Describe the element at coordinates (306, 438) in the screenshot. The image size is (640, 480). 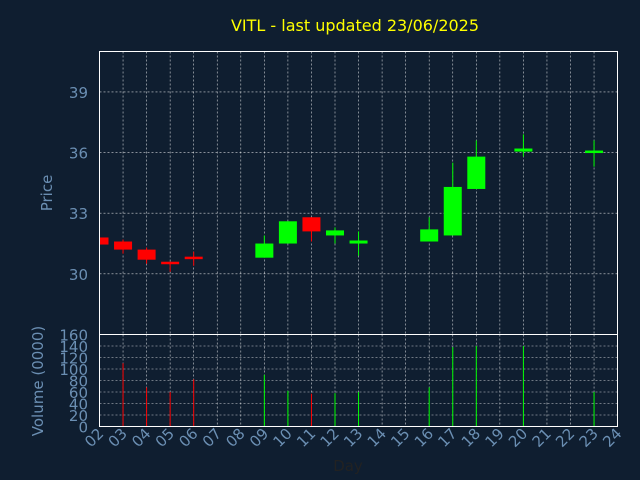
I see `x-tick-label: 11` at that location.